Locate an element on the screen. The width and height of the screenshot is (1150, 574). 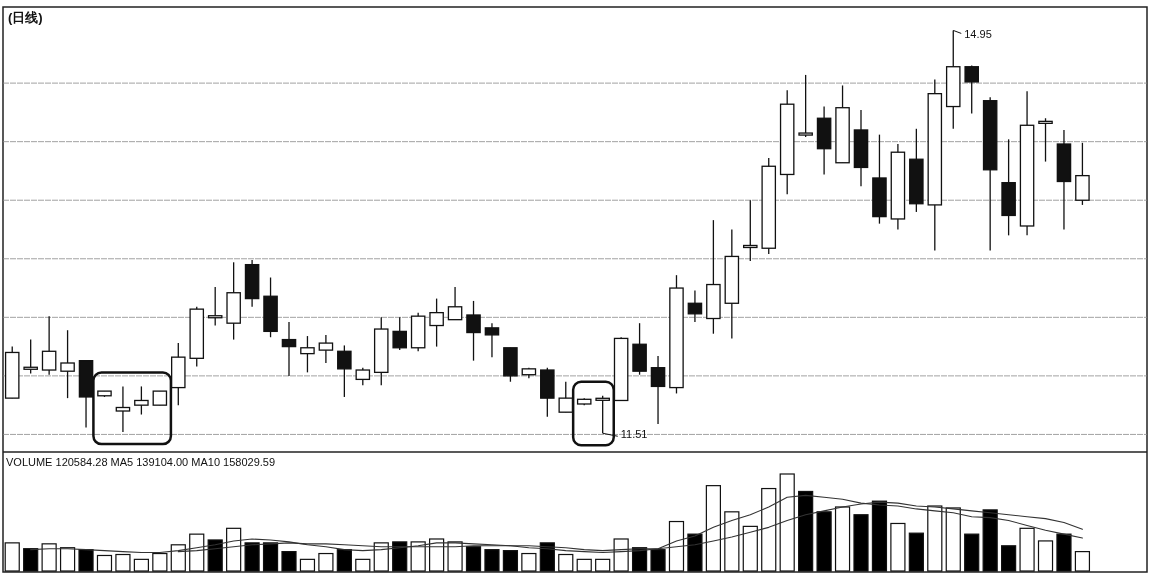
chart-title: VOLUME 120584.28 MA5 139104.00 MA10 158029.59 is located at coordinates (141, 462).